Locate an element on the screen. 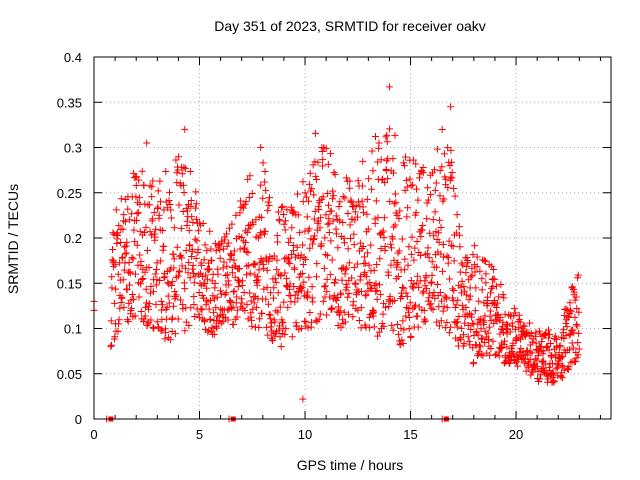 Image resolution: width=640 pixels, height=480 pixels. y-tick-label: 0.35 is located at coordinates (69, 102).